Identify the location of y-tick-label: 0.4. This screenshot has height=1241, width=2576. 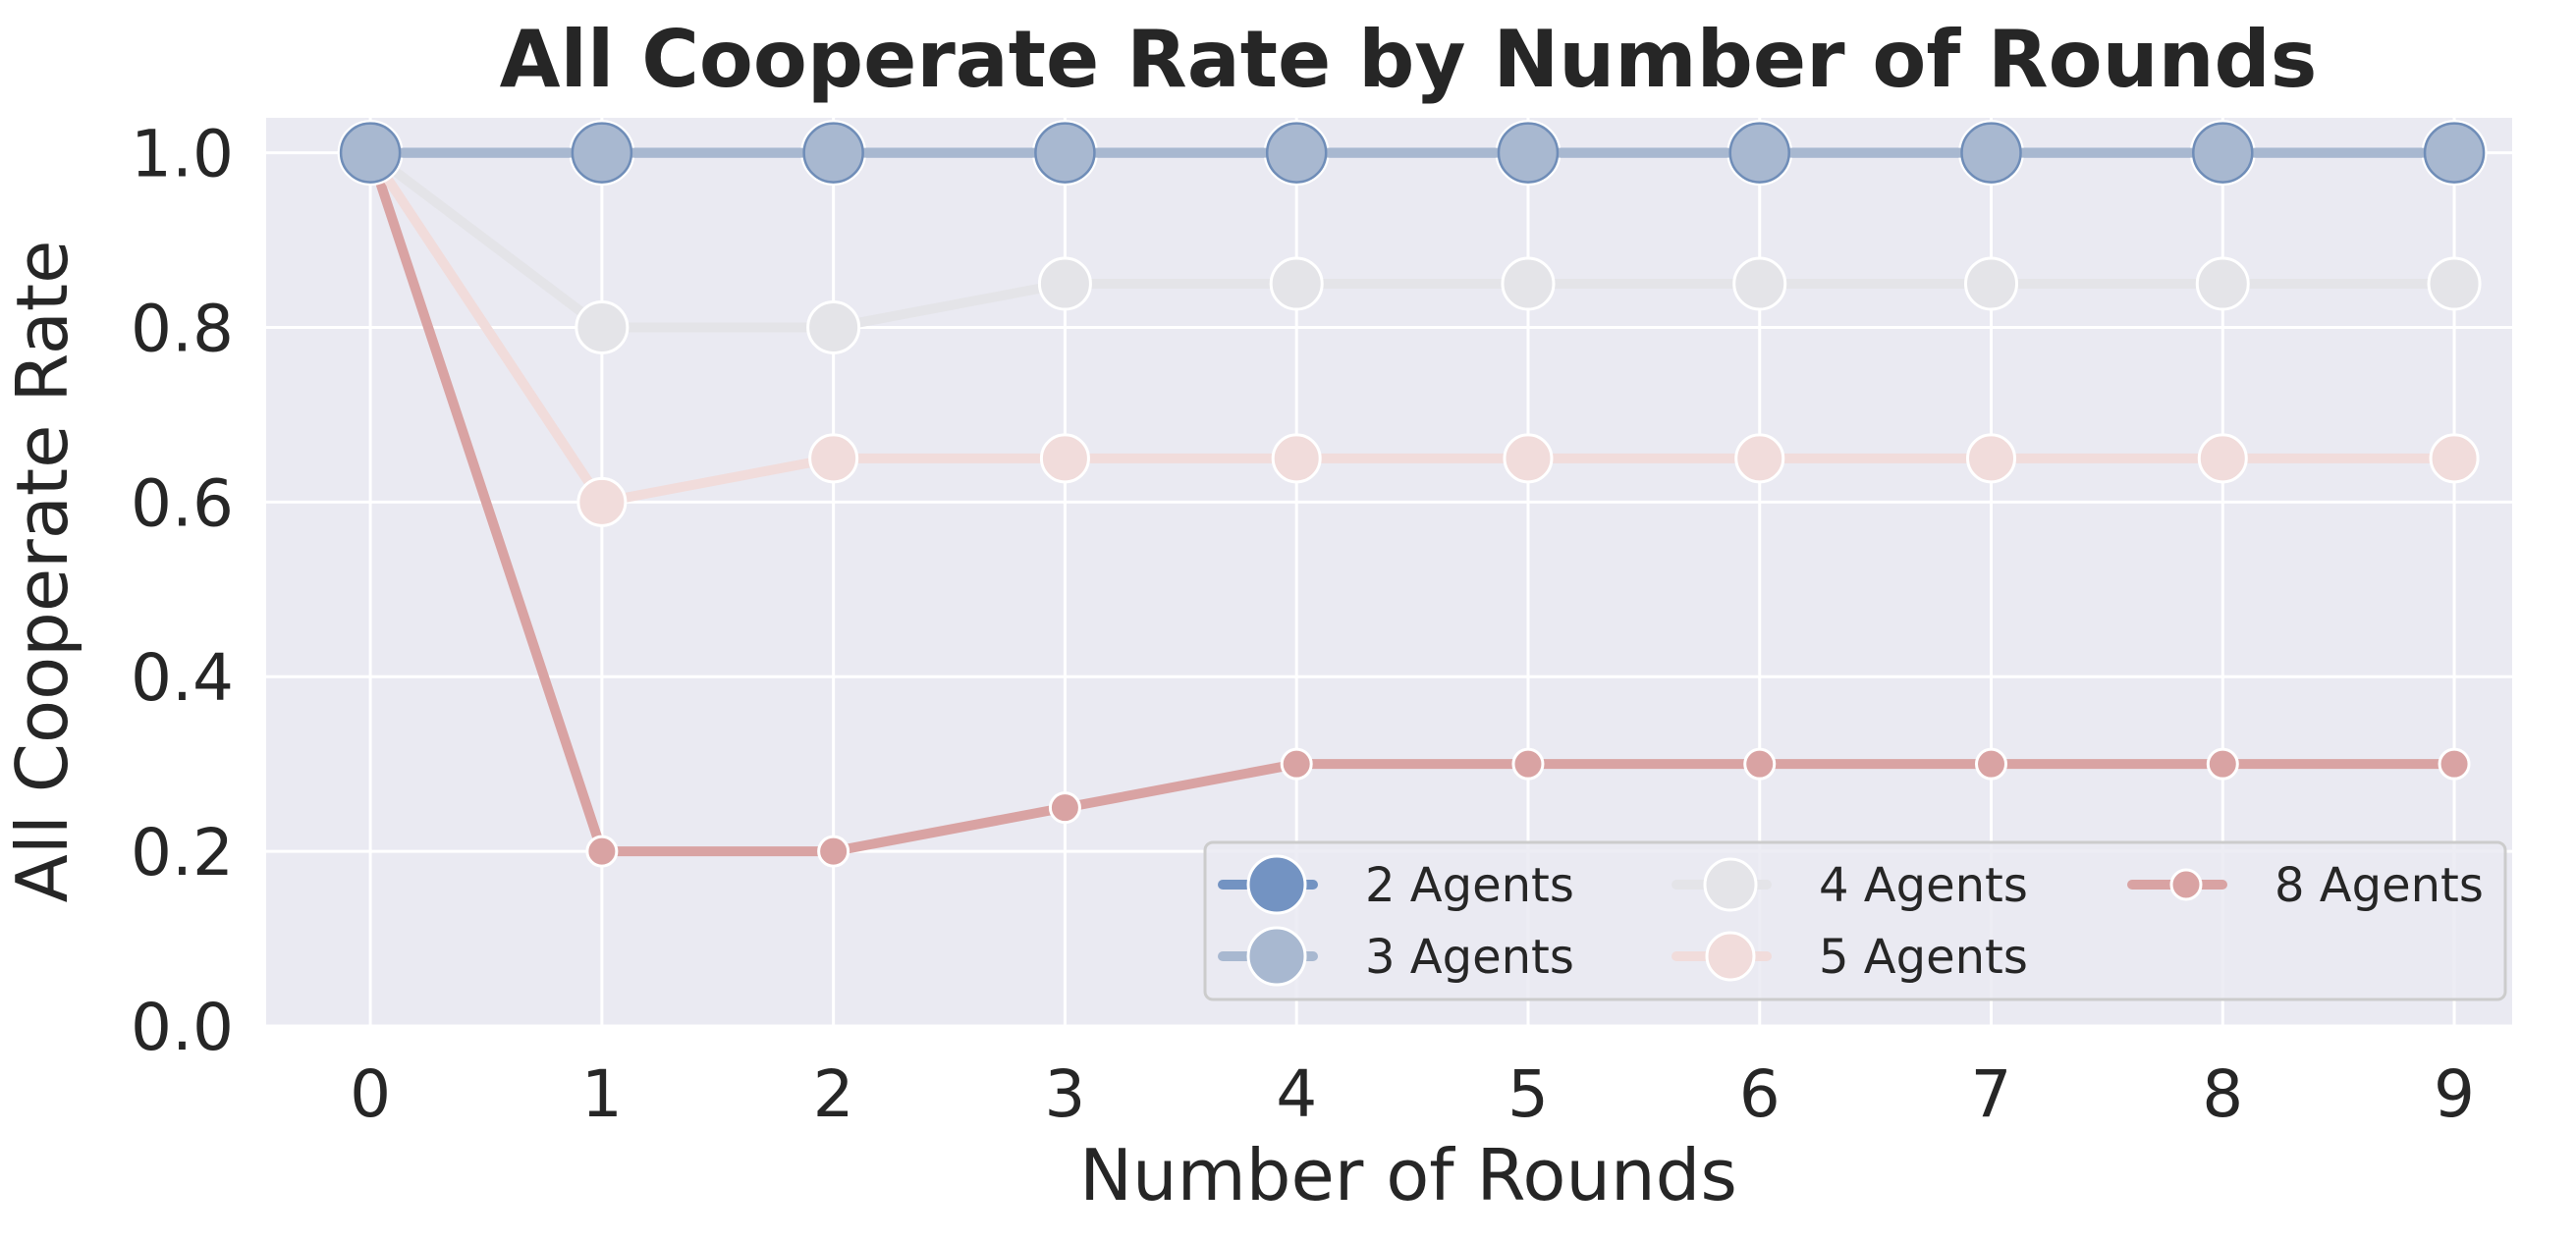
(182, 678).